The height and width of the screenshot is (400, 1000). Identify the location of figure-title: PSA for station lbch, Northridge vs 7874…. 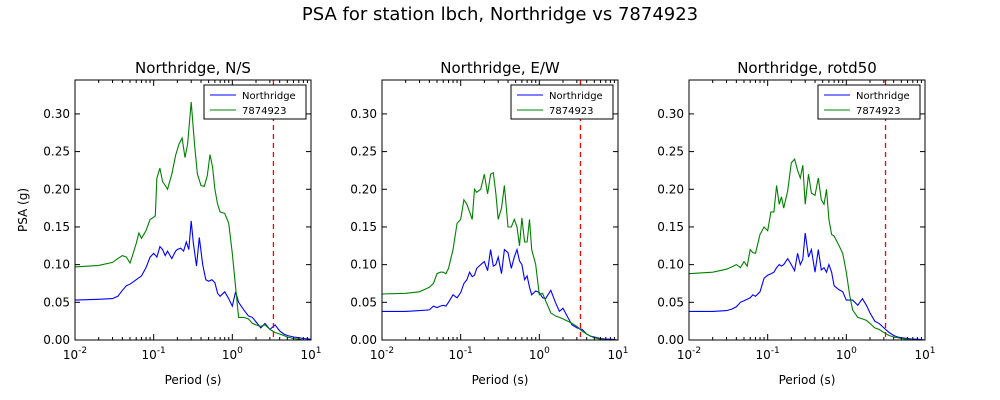
(500, 14).